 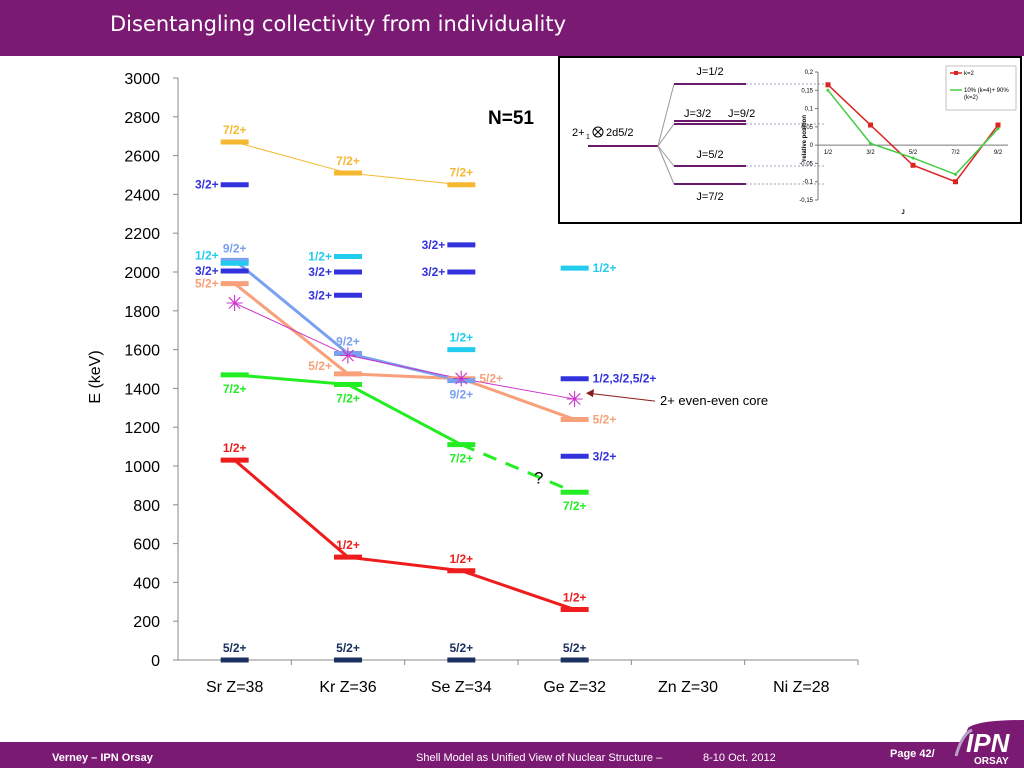 I want to click on inset-x-tick-label: 7/2, so click(x=955, y=153).